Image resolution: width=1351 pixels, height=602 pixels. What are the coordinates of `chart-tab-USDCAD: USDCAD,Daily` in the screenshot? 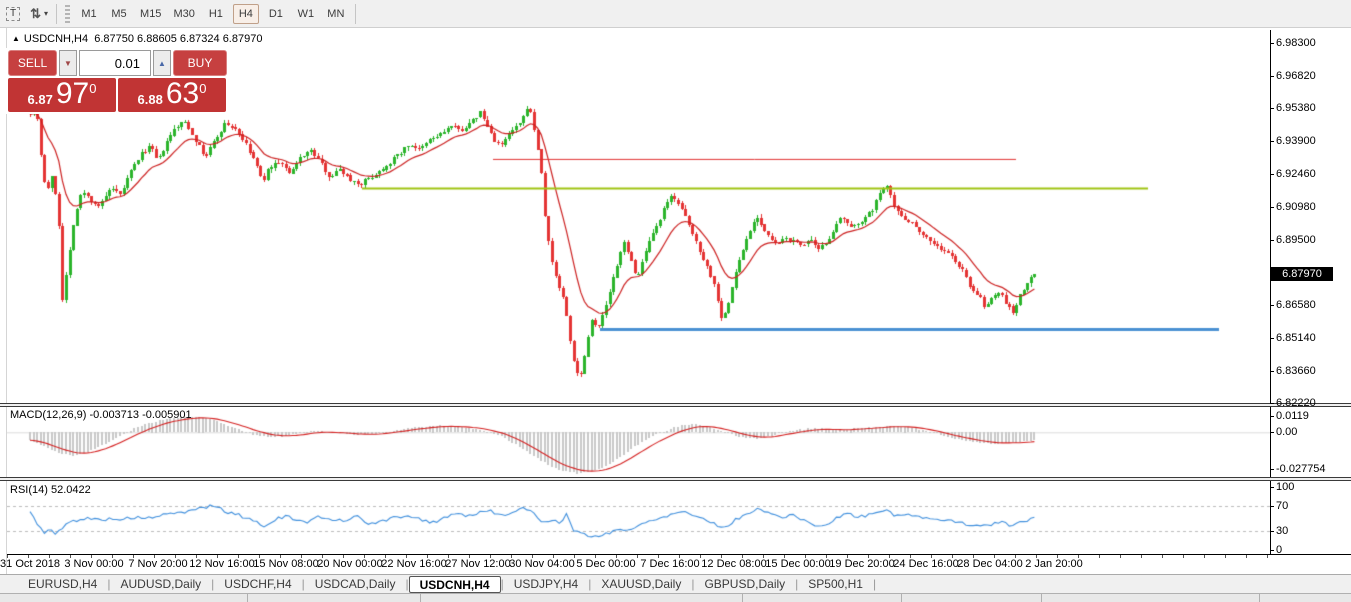 It's located at (355, 583).